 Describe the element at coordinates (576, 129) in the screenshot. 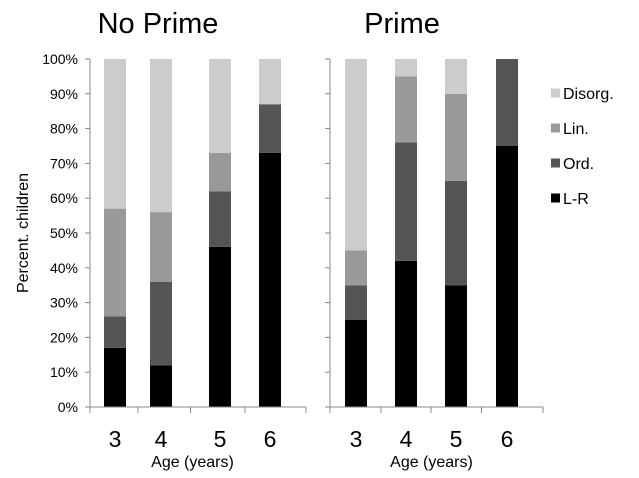

I see `legend-label: Lin.` at that location.